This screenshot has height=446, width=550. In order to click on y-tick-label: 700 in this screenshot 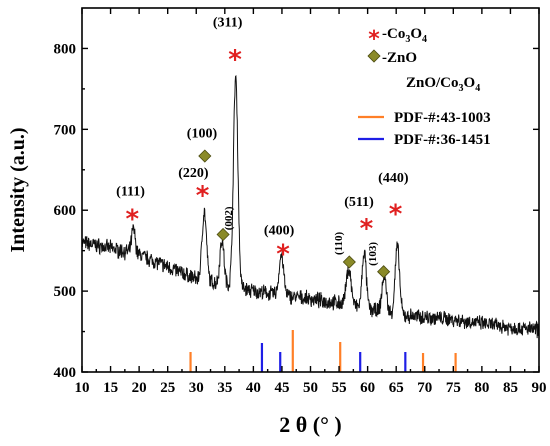, I will do `click(65, 130)`.